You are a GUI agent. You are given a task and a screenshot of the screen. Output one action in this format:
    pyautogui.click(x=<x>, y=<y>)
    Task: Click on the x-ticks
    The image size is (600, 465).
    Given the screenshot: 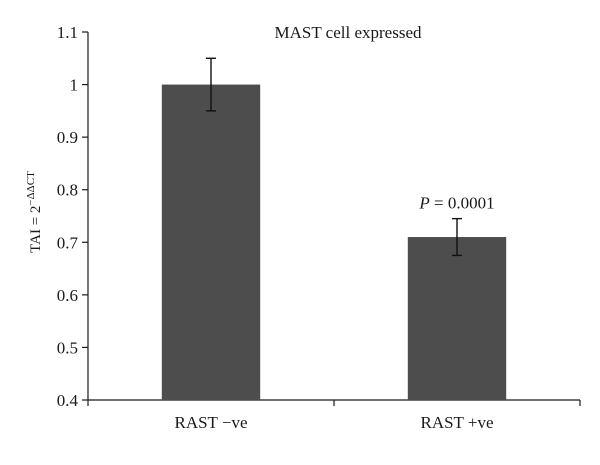 What is the action you would take?
    pyautogui.click(x=334, y=403)
    